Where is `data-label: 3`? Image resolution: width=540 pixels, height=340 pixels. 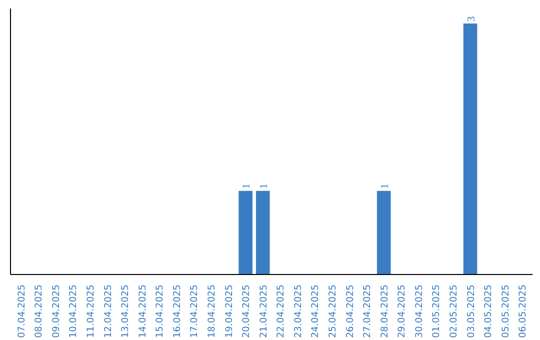
data-label: 3 is located at coordinates (472, 19).